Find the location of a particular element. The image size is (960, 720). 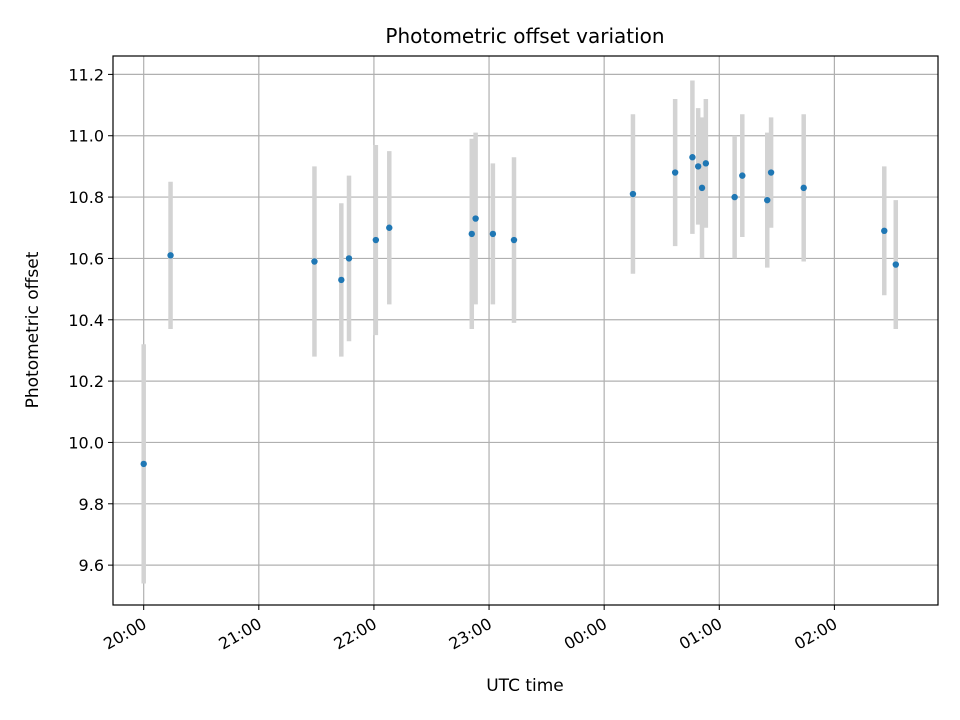

y-axis-label: Photometric offset is located at coordinates (33, 329).